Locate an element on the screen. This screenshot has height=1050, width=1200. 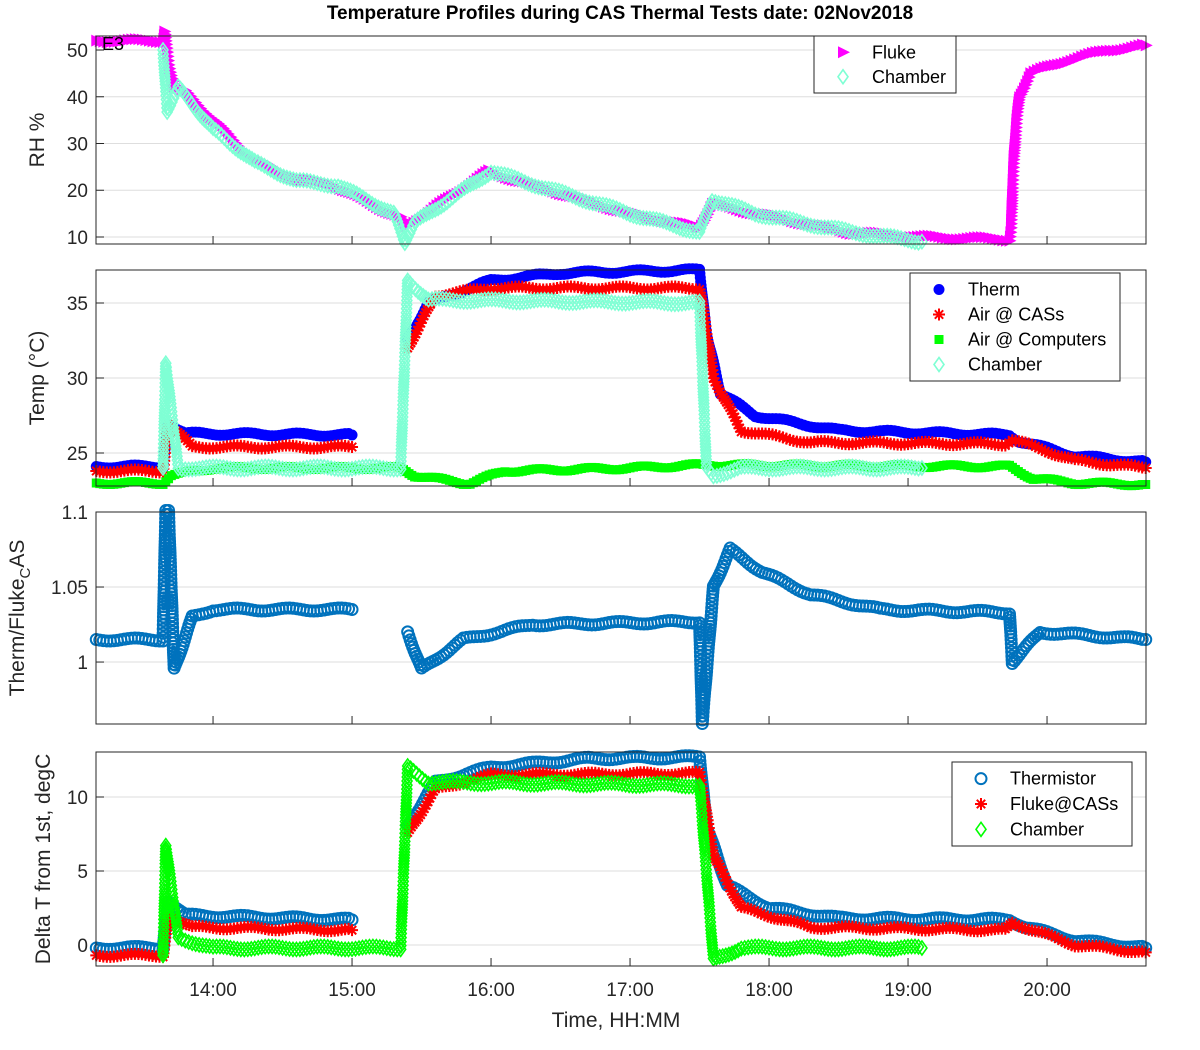
x-tick-label: 19:00 is located at coordinates (908, 990).